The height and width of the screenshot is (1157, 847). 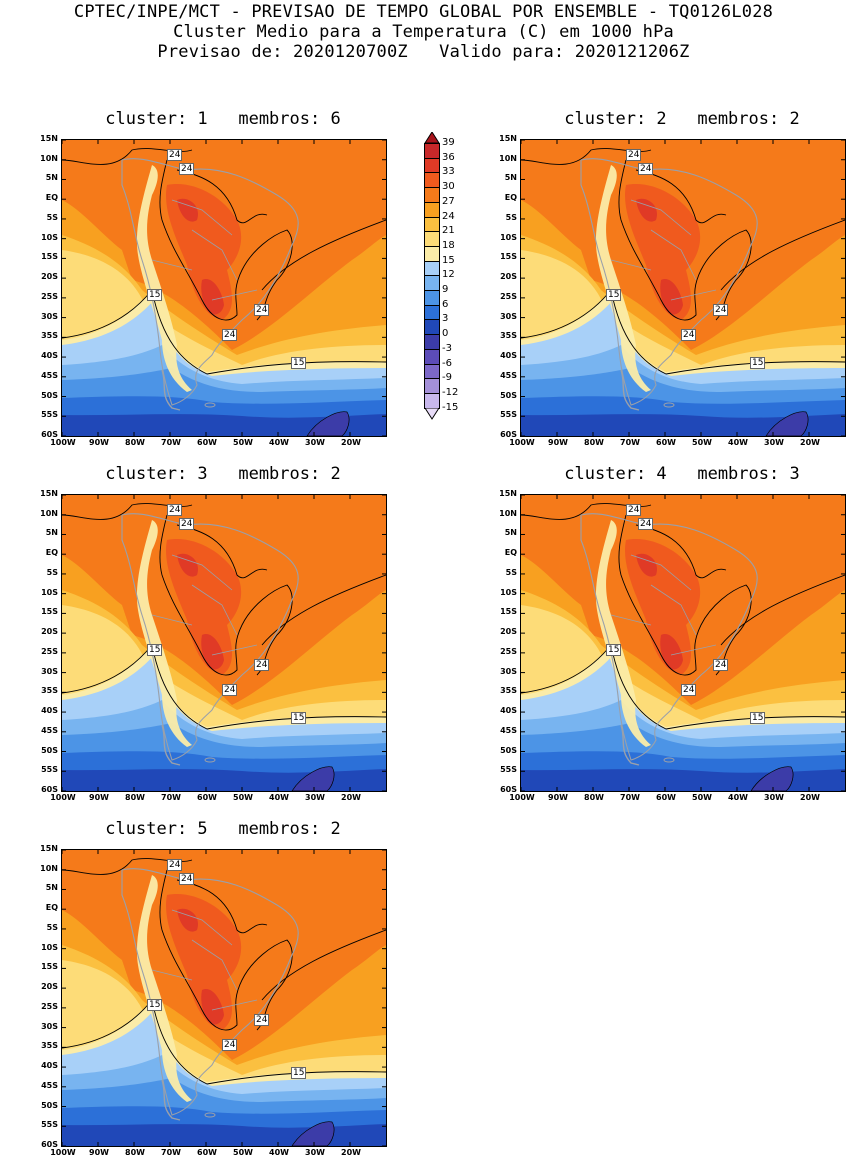 I want to click on lat-tick-label: 50S, so click(x=508, y=395).